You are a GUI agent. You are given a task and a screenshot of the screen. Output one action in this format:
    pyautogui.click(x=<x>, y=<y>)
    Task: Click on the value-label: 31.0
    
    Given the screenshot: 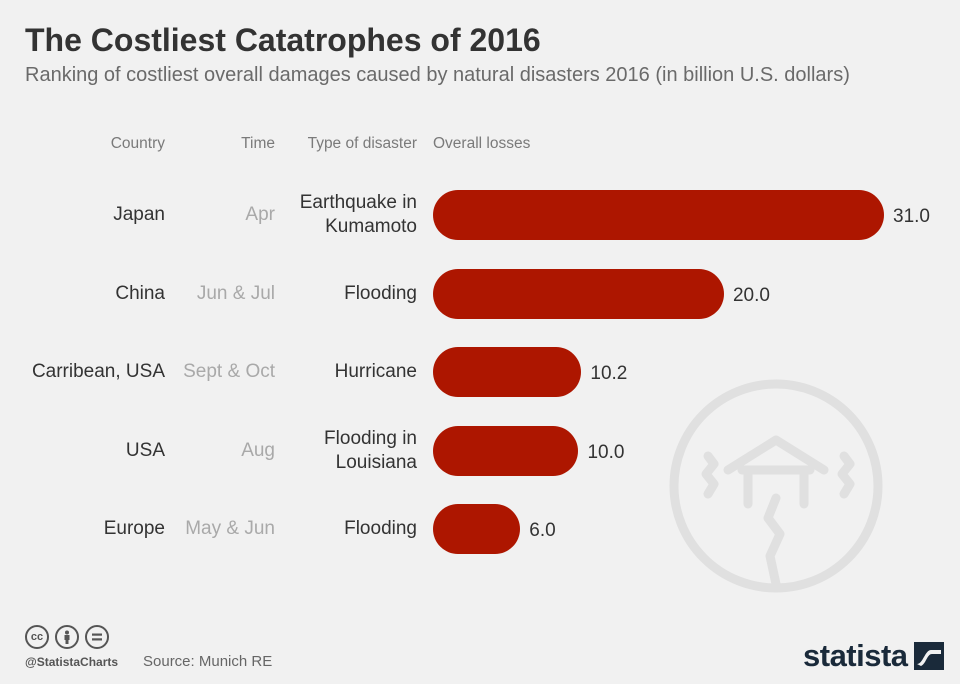 What is the action you would take?
    pyautogui.click(x=911, y=216)
    